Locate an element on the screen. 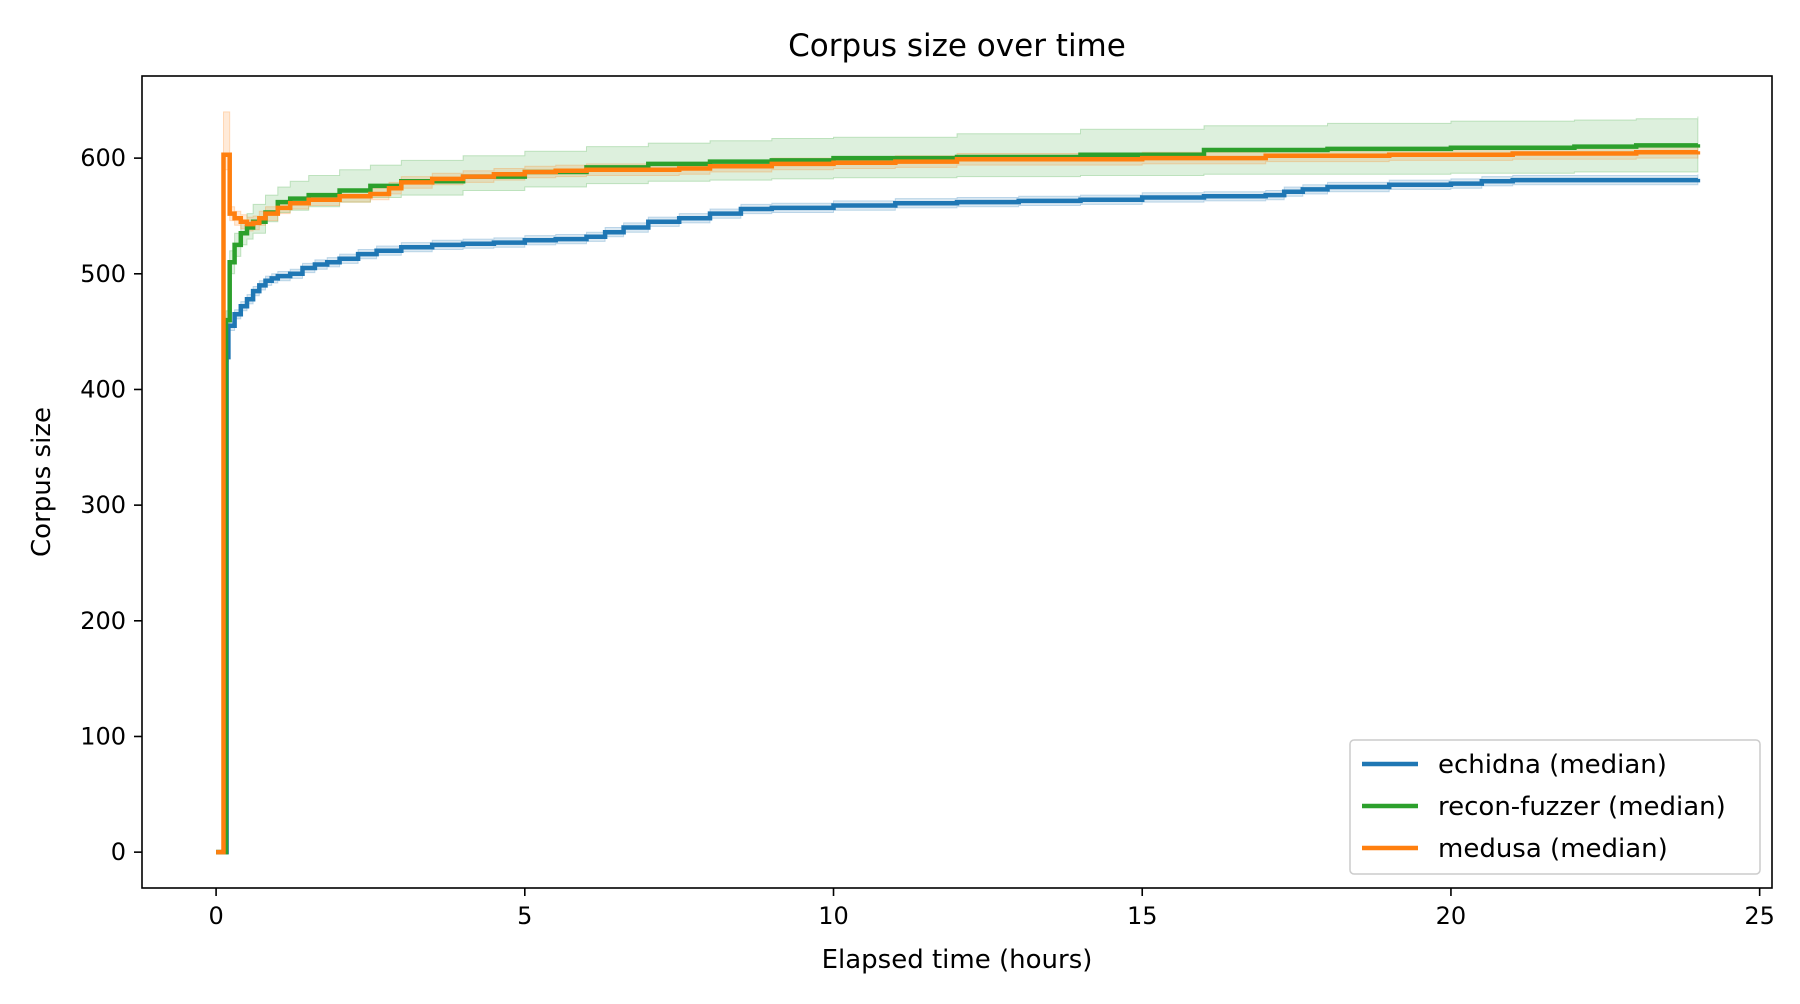 The width and height of the screenshot is (1800, 1004). chart-title: Corpus size over time is located at coordinates (957, 46).